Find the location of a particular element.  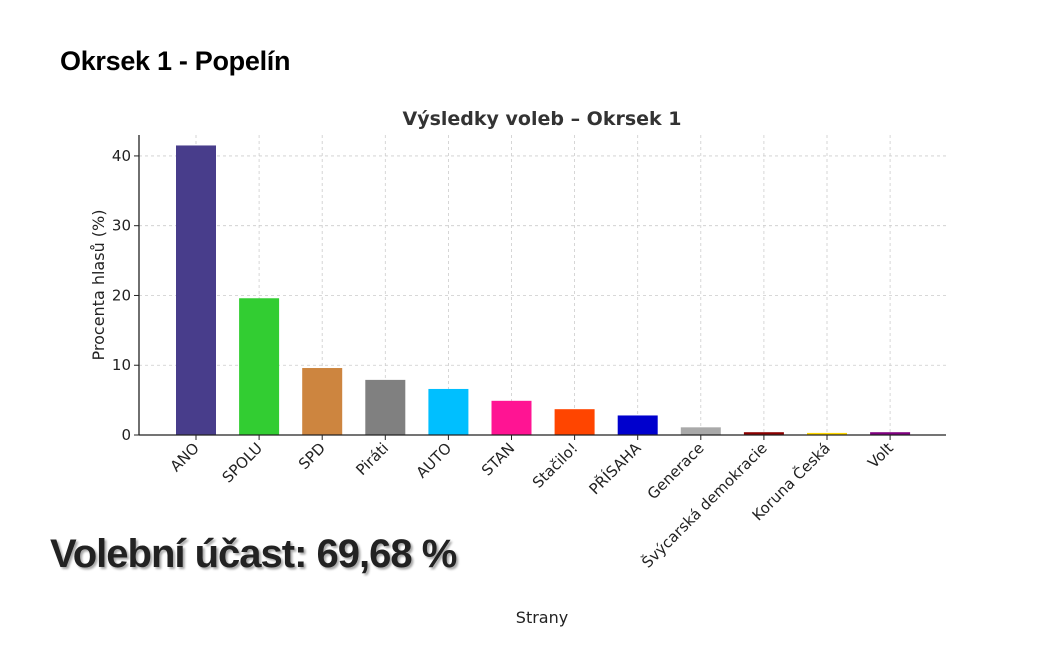

y-axis-label: Procenta hlasů (%) is located at coordinates (98, 285).